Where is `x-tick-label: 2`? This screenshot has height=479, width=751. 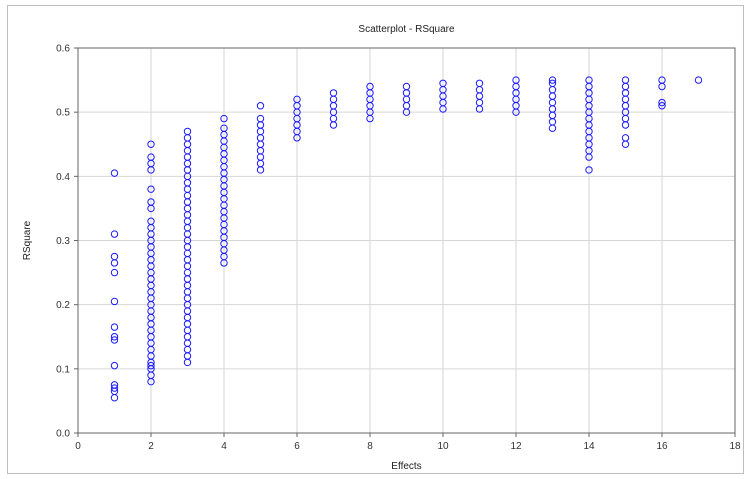 x-tick-label: 2 is located at coordinates (151, 446).